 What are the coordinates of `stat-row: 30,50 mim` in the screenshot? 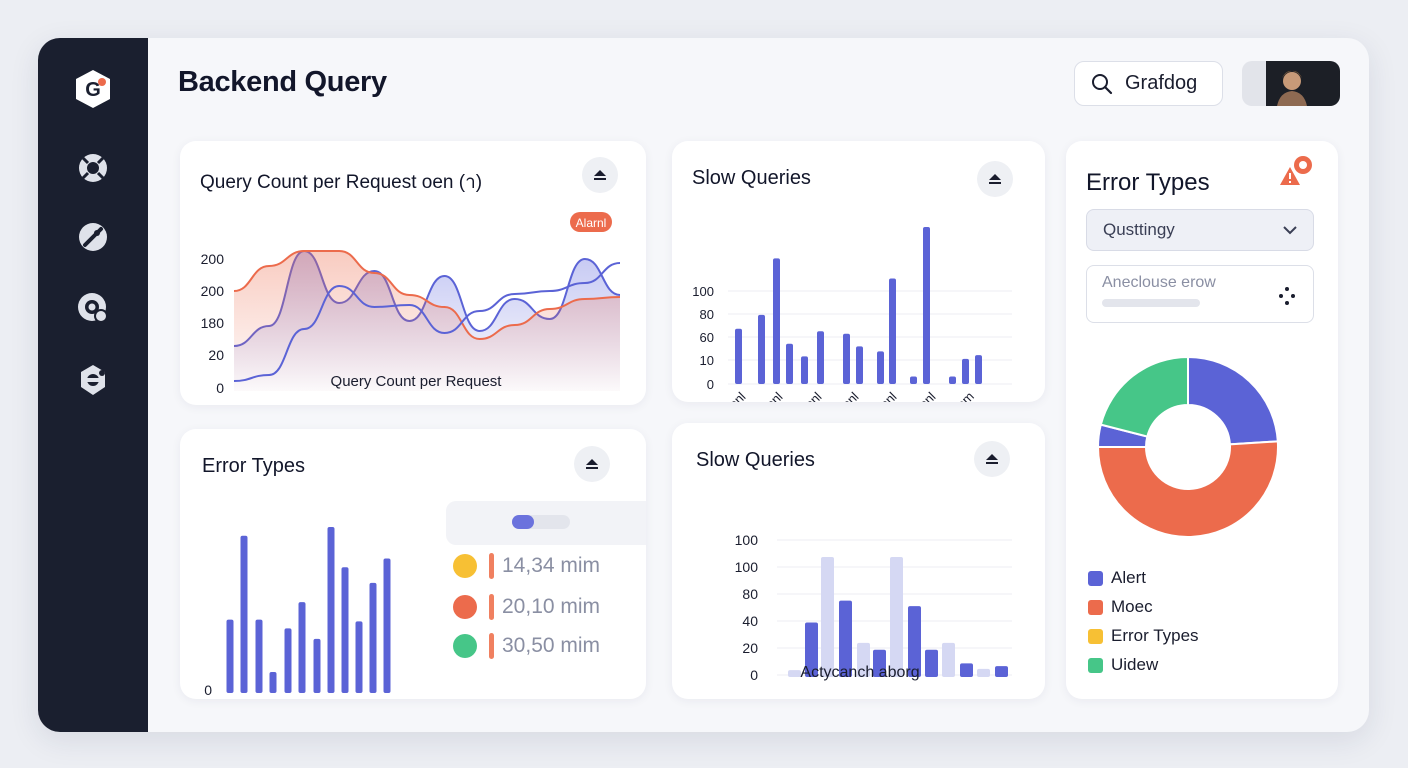 It's located at (526, 646).